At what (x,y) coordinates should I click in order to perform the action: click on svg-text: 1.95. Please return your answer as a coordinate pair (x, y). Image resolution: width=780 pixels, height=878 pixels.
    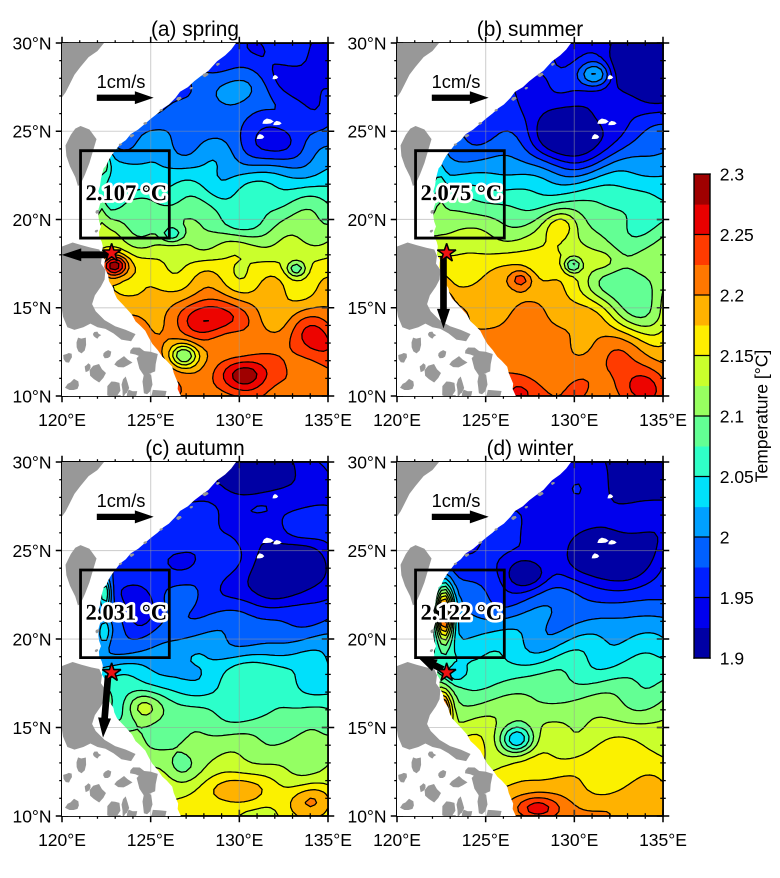
    Looking at the image, I should click on (737, 598).